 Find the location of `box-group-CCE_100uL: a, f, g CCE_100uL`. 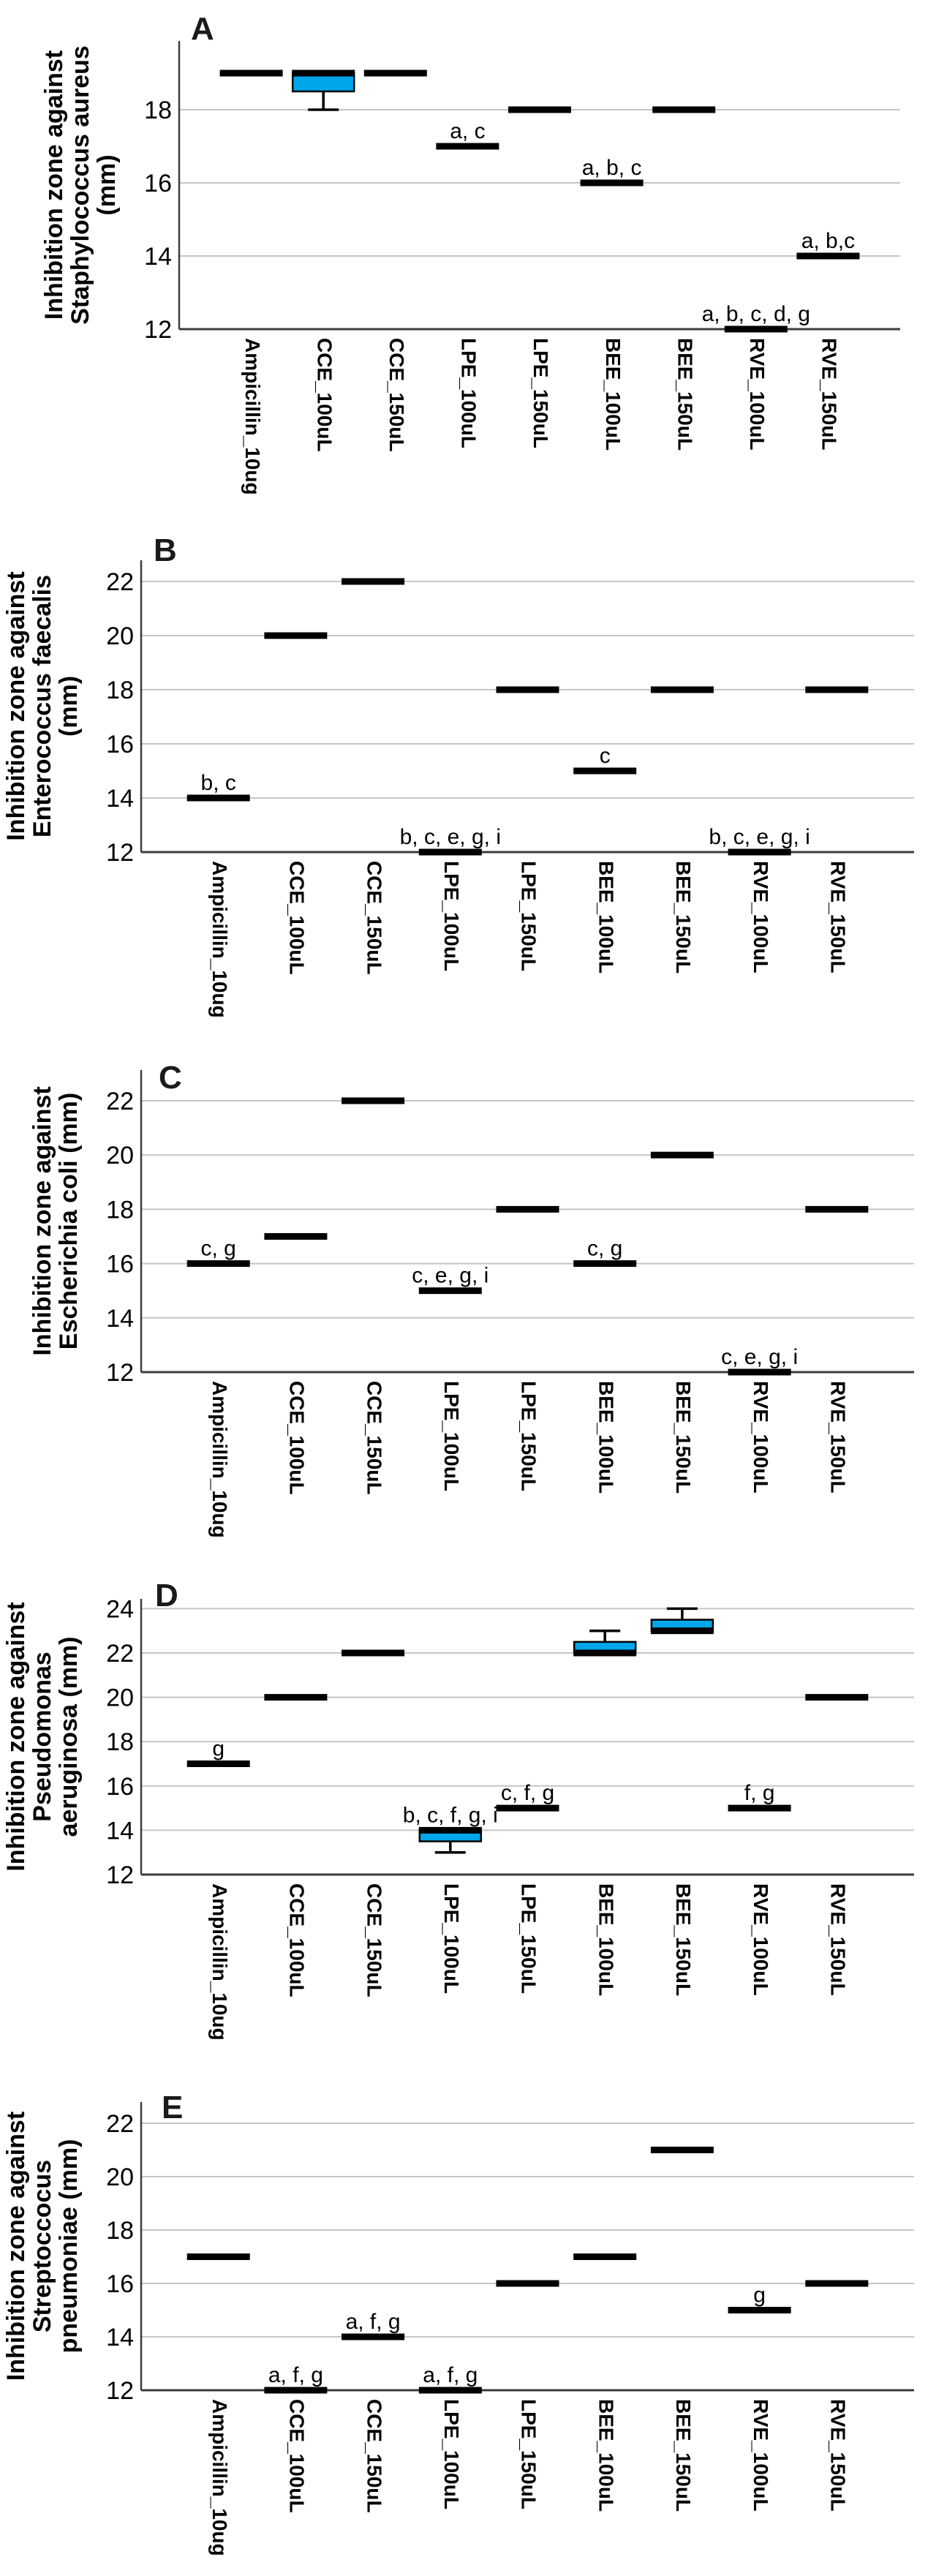

box-group-CCE_100uL: a, f, g CCE_100uL is located at coordinates (296, 2438).